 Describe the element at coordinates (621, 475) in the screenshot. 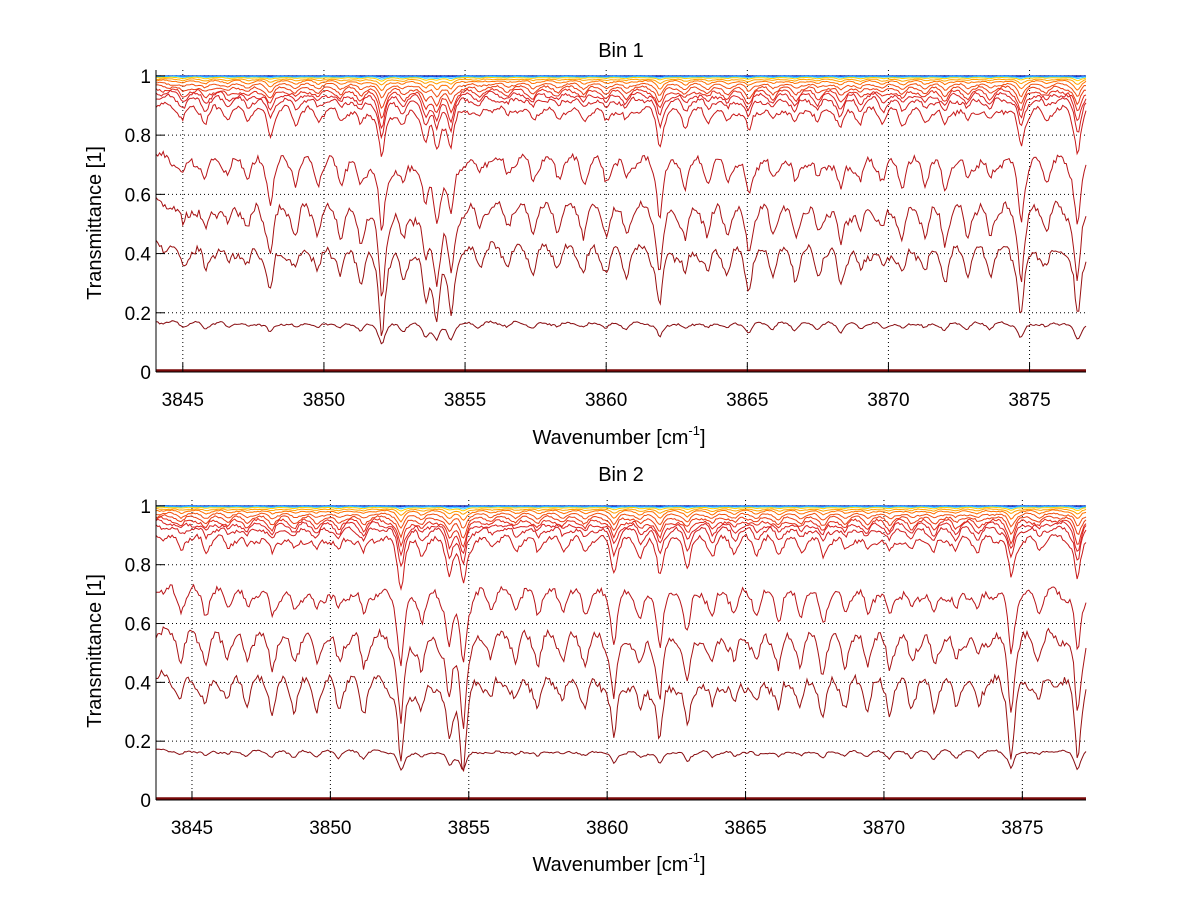

I see `plot-title: Bin 2` at that location.